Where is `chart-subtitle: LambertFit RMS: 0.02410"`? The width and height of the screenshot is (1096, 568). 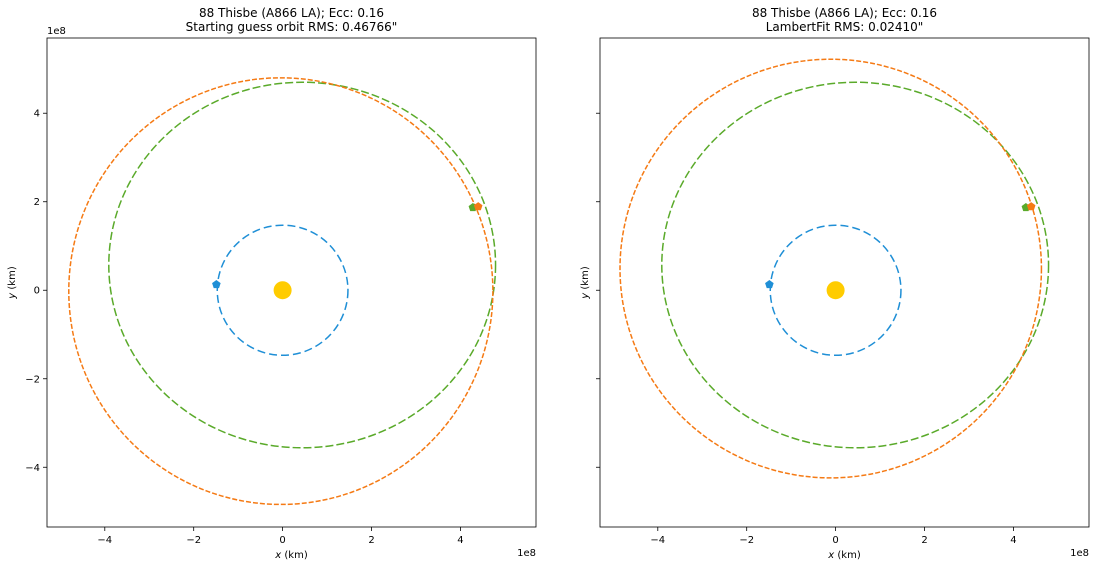 chart-subtitle: LambertFit RMS: 0.02410" is located at coordinates (845, 27).